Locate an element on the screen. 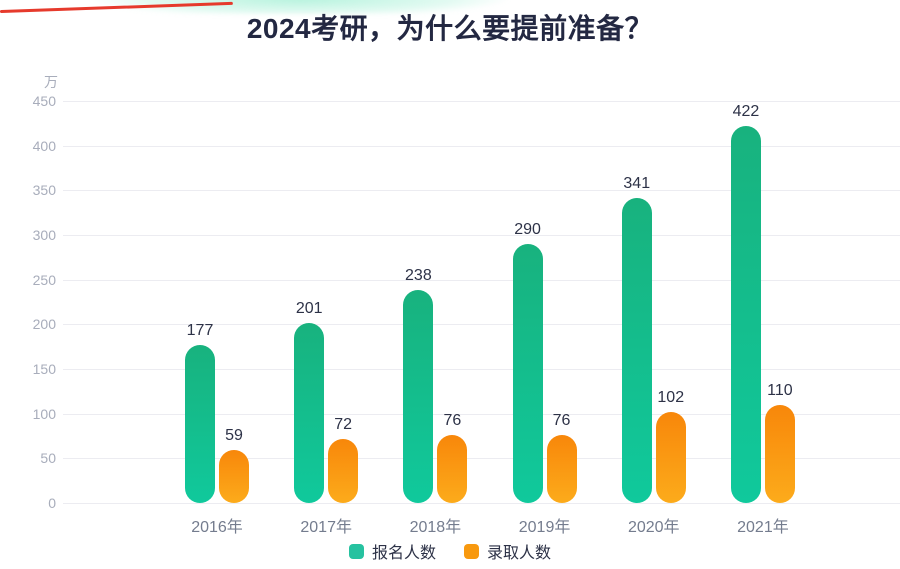 The height and width of the screenshot is (569, 900). bar-value-label: 59 is located at coordinates (234, 435).